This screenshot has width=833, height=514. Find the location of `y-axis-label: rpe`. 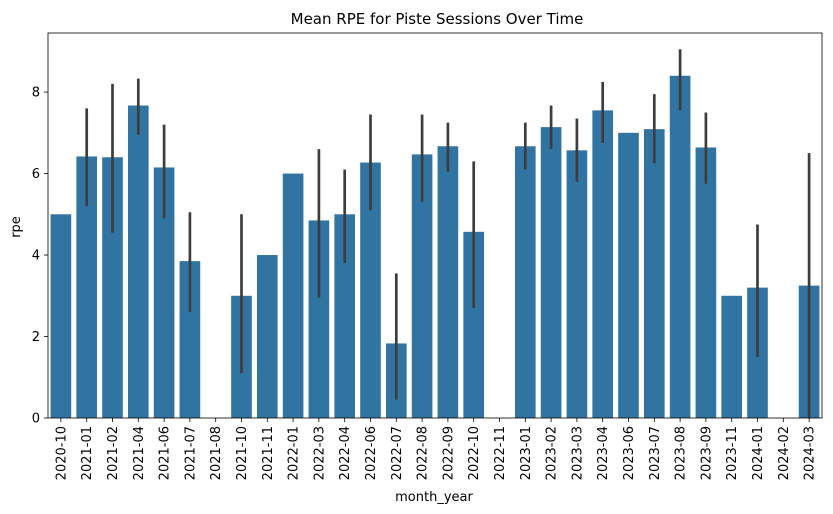

y-axis-label: rpe is located at coordinates (16, 227).